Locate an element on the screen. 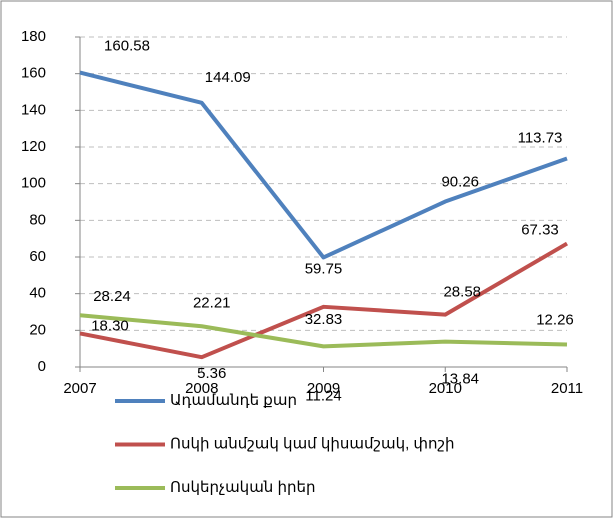 The width and height of the screenshot is (613, 518). data-label: 90.26 is located at coordinates (460, 181).